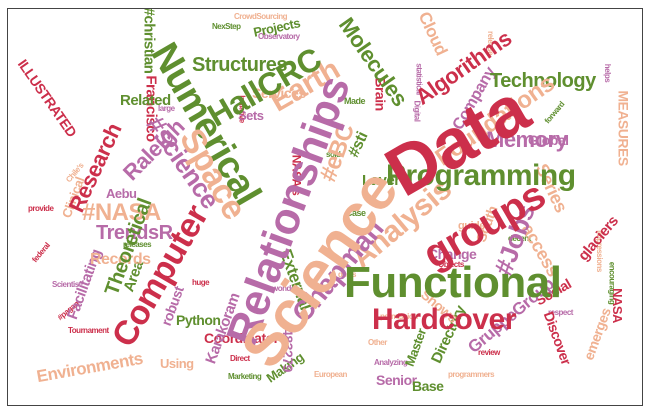 This screenshot has height=414, width=651. What do you see at coordinates (121, 212) in the screenshot?
I see `word-nasa-tag: #NASA` at bounding box center [121, 212].